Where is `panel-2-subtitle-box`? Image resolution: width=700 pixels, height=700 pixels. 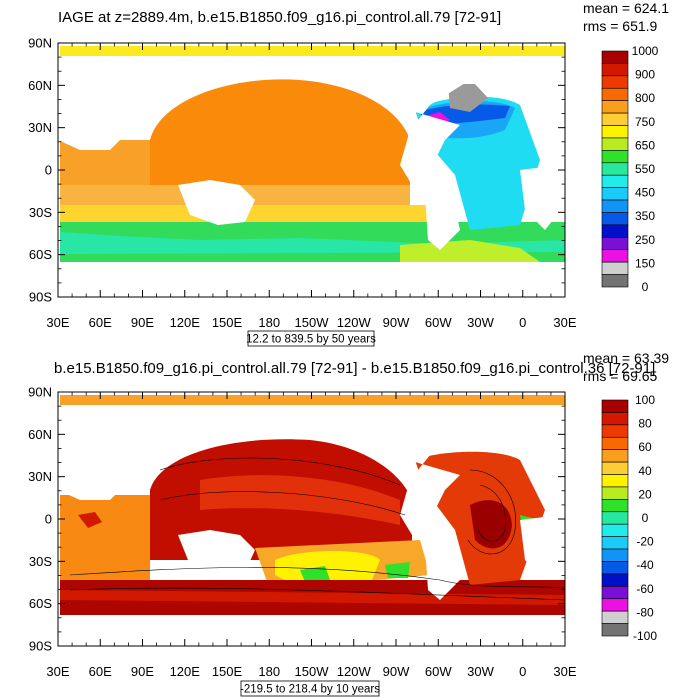 panel-2-subtitle-box is located at coordinates (310, 688).